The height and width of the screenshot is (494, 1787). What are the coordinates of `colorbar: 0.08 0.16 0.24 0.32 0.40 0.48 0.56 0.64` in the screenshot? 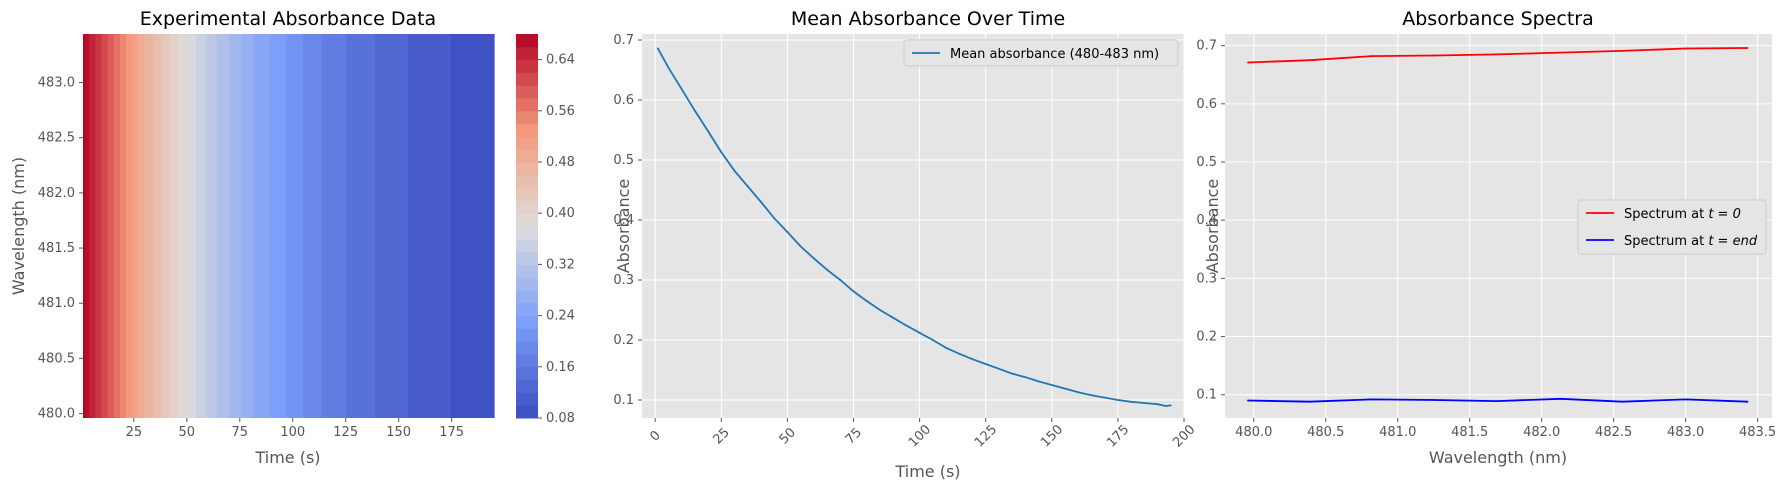 It's located at (545, 230).